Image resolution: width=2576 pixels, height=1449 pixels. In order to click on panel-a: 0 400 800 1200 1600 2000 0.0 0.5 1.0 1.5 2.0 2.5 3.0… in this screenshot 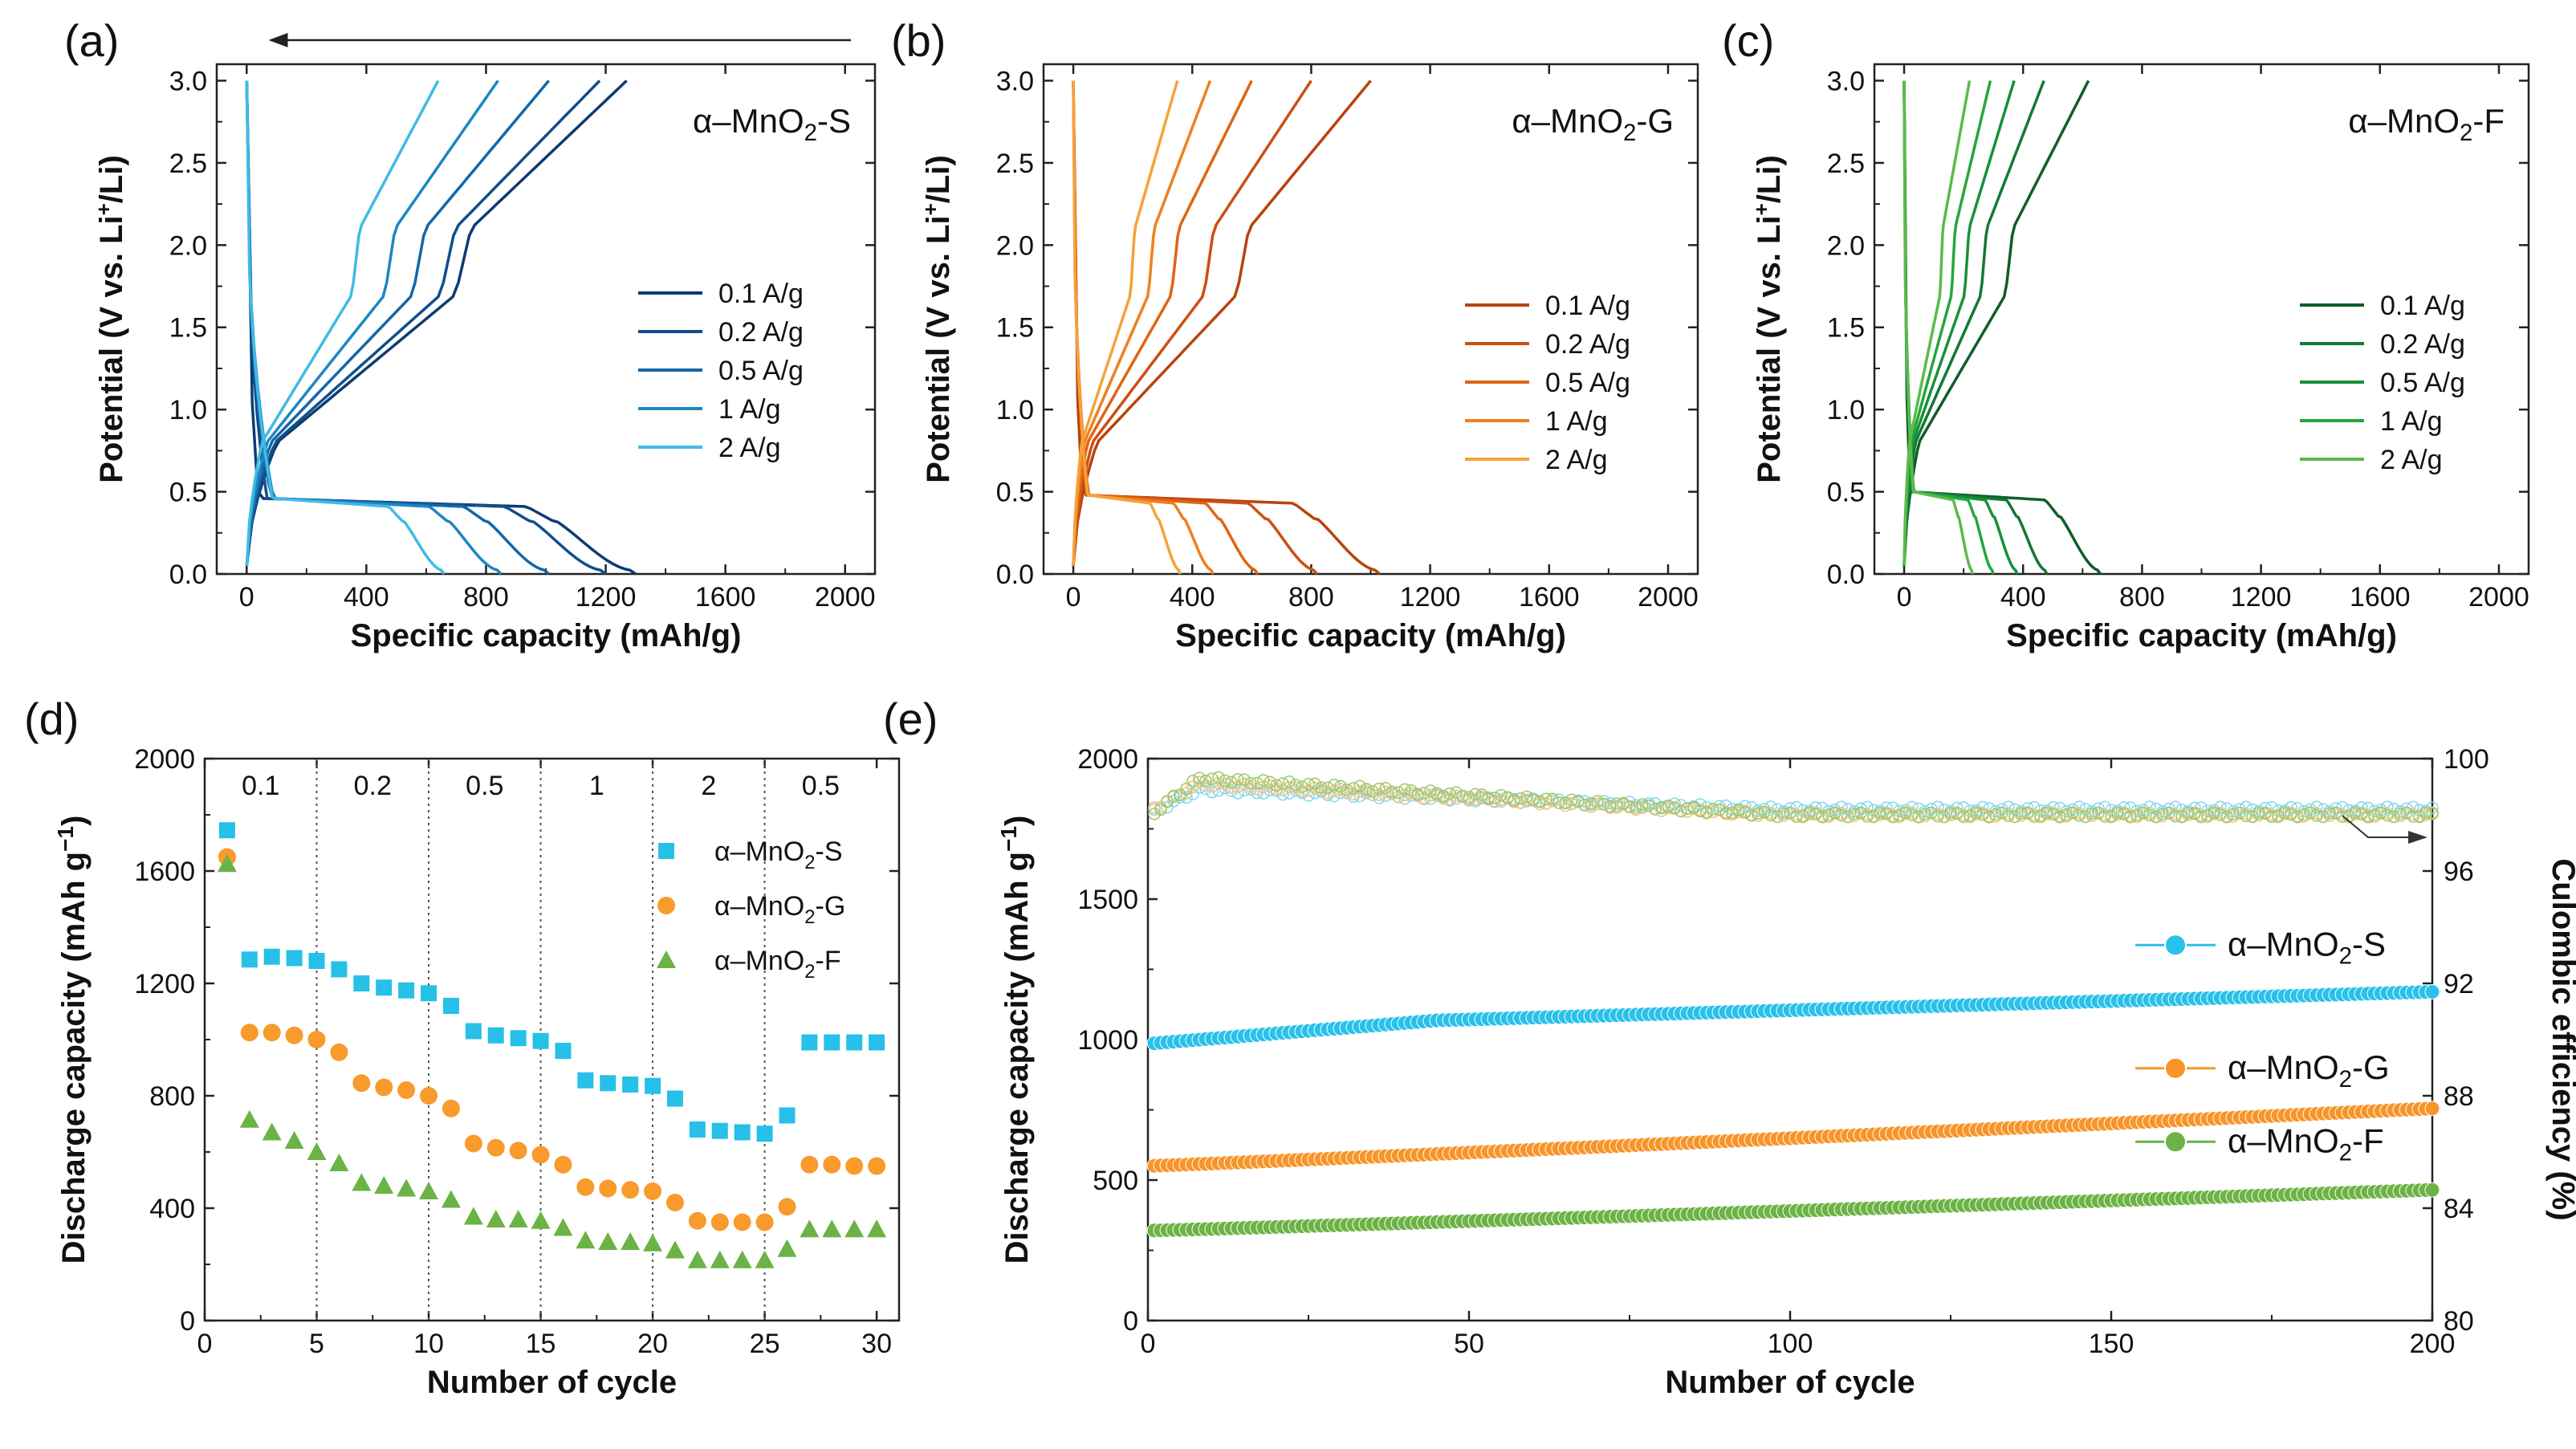, I will do `click(470, 334)`.